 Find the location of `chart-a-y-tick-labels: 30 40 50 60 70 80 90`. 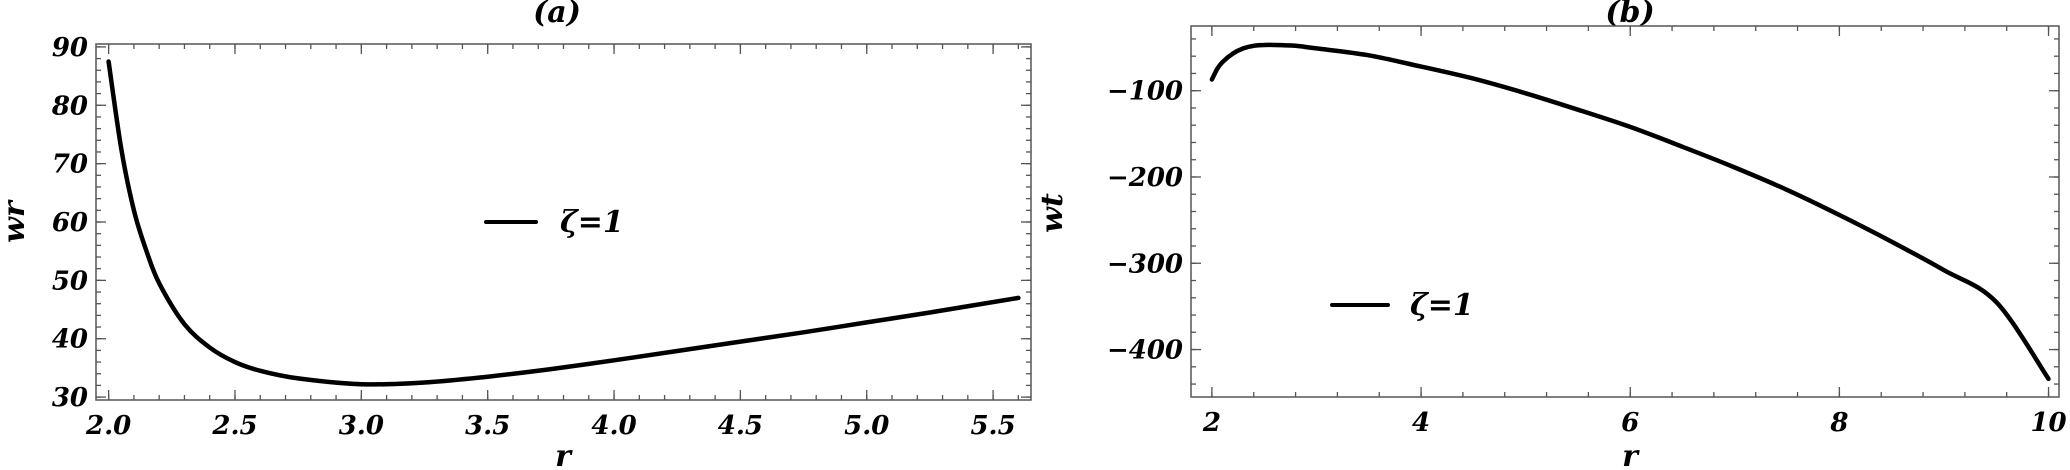

chart-a-y-tick-labels: 30 40 50 60 70 80 90 is located at coordinates (69, 223).